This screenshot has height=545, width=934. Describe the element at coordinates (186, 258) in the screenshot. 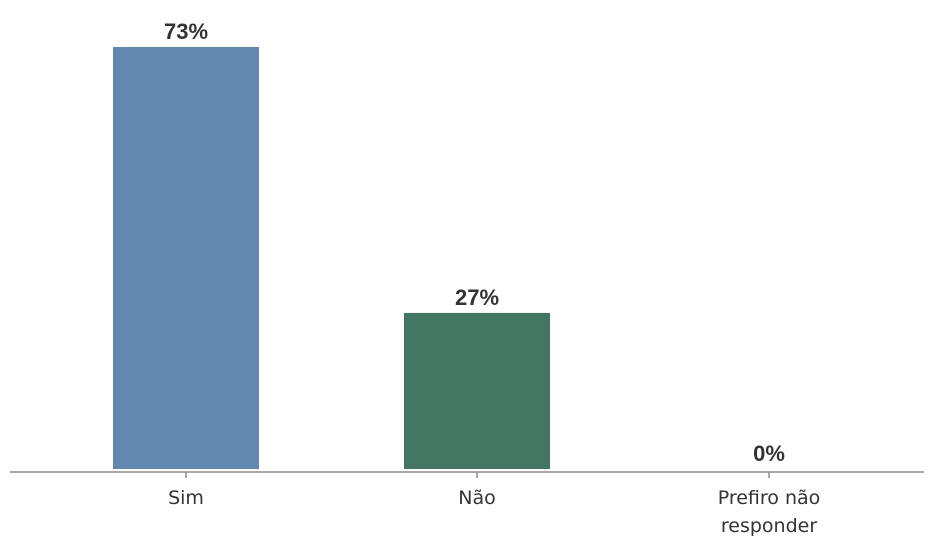

I see `bar-sim` at that location.